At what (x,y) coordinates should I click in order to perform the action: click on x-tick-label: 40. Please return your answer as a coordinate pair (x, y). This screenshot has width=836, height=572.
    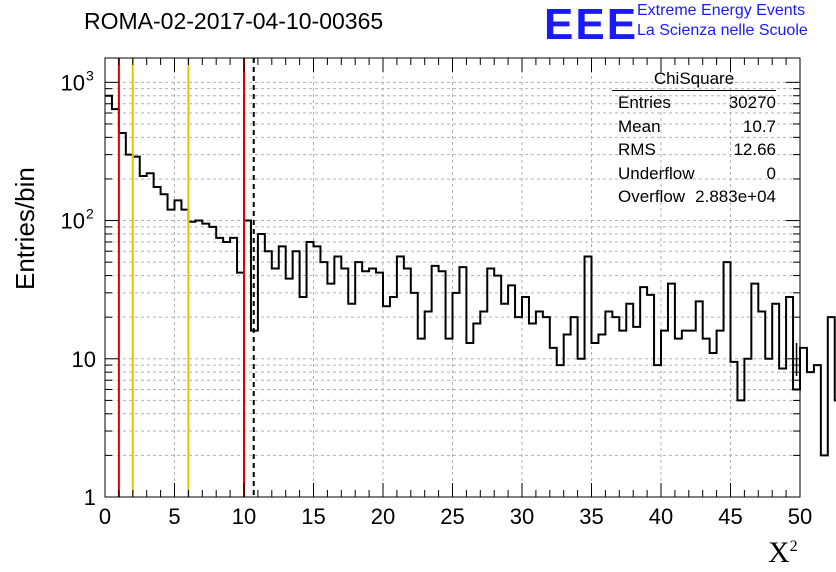
    Looking at the image, I should click on (661, 516).